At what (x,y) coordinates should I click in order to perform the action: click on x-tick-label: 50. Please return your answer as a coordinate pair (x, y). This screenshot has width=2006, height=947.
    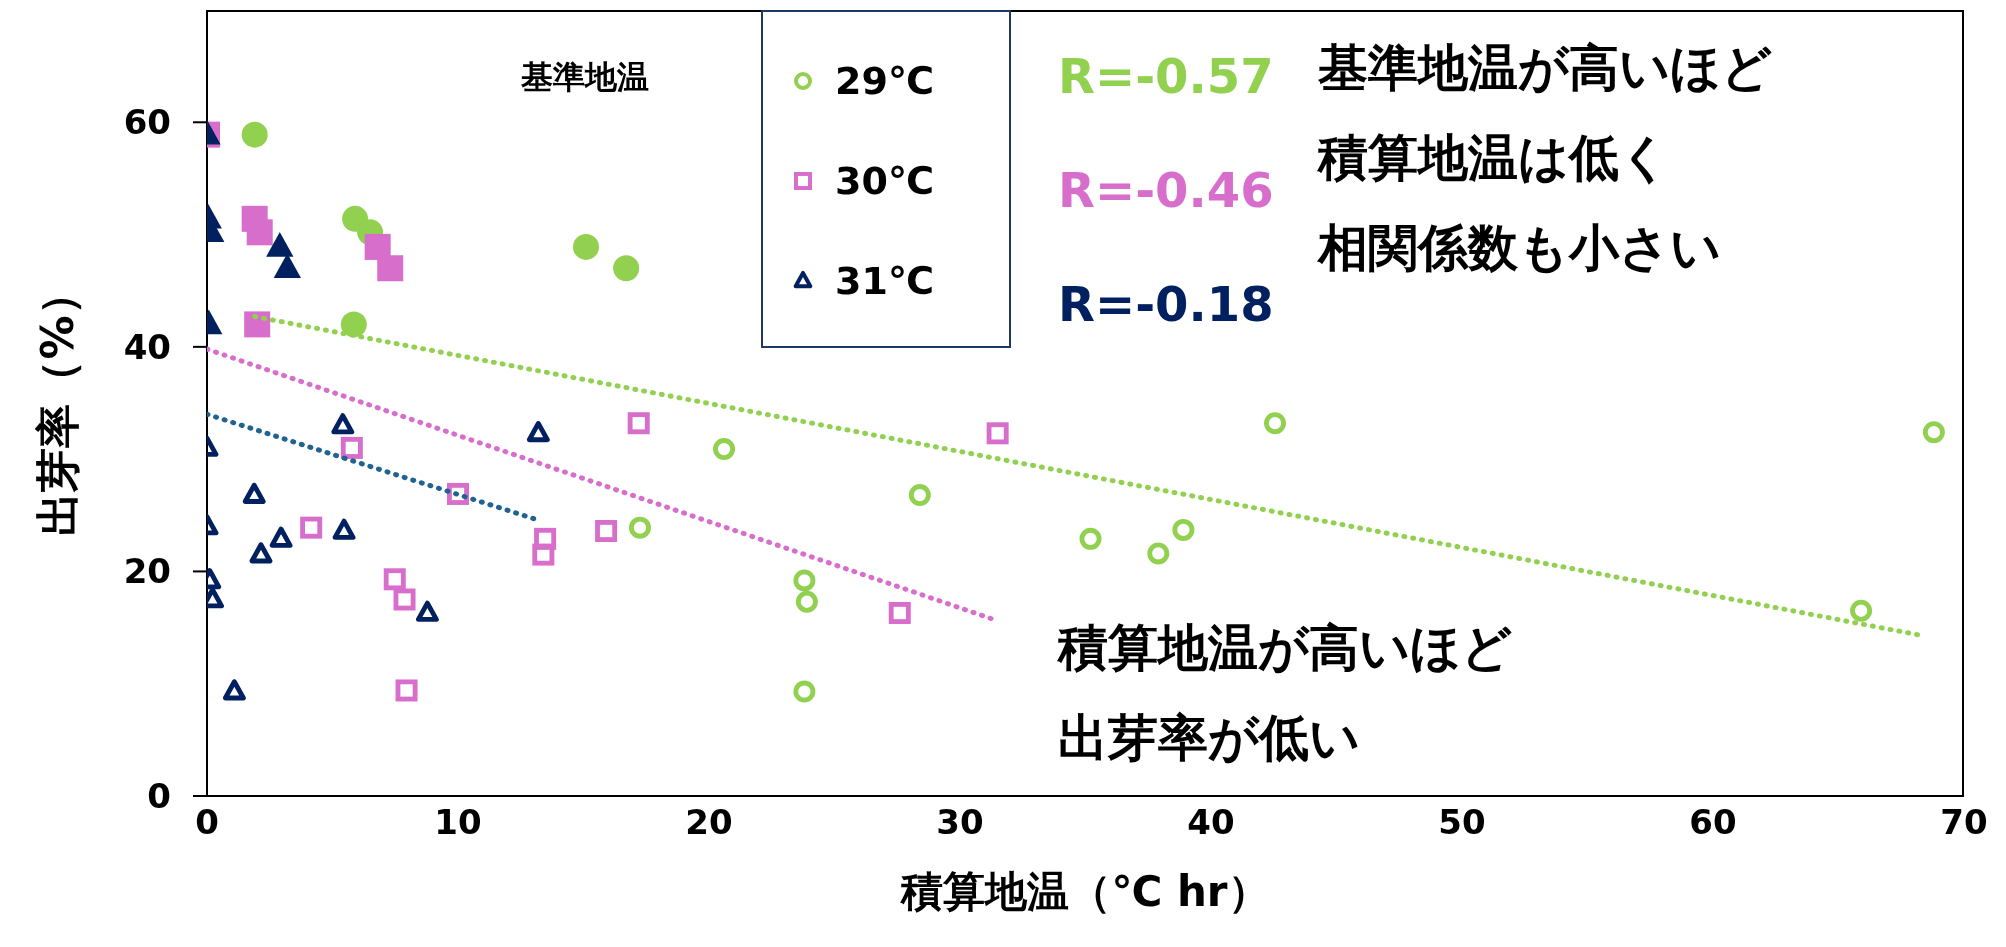
    Looking at the image, I should click on (1462, 822).